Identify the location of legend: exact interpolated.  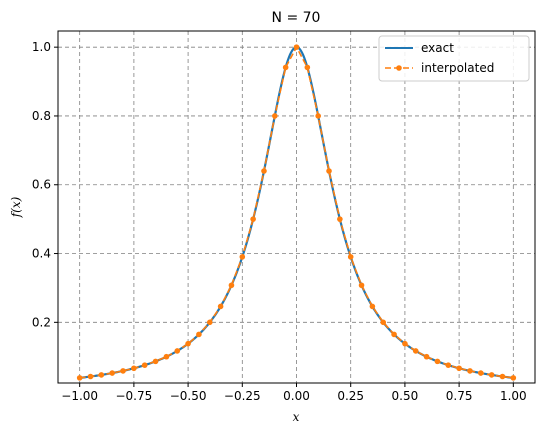
(454, 58).